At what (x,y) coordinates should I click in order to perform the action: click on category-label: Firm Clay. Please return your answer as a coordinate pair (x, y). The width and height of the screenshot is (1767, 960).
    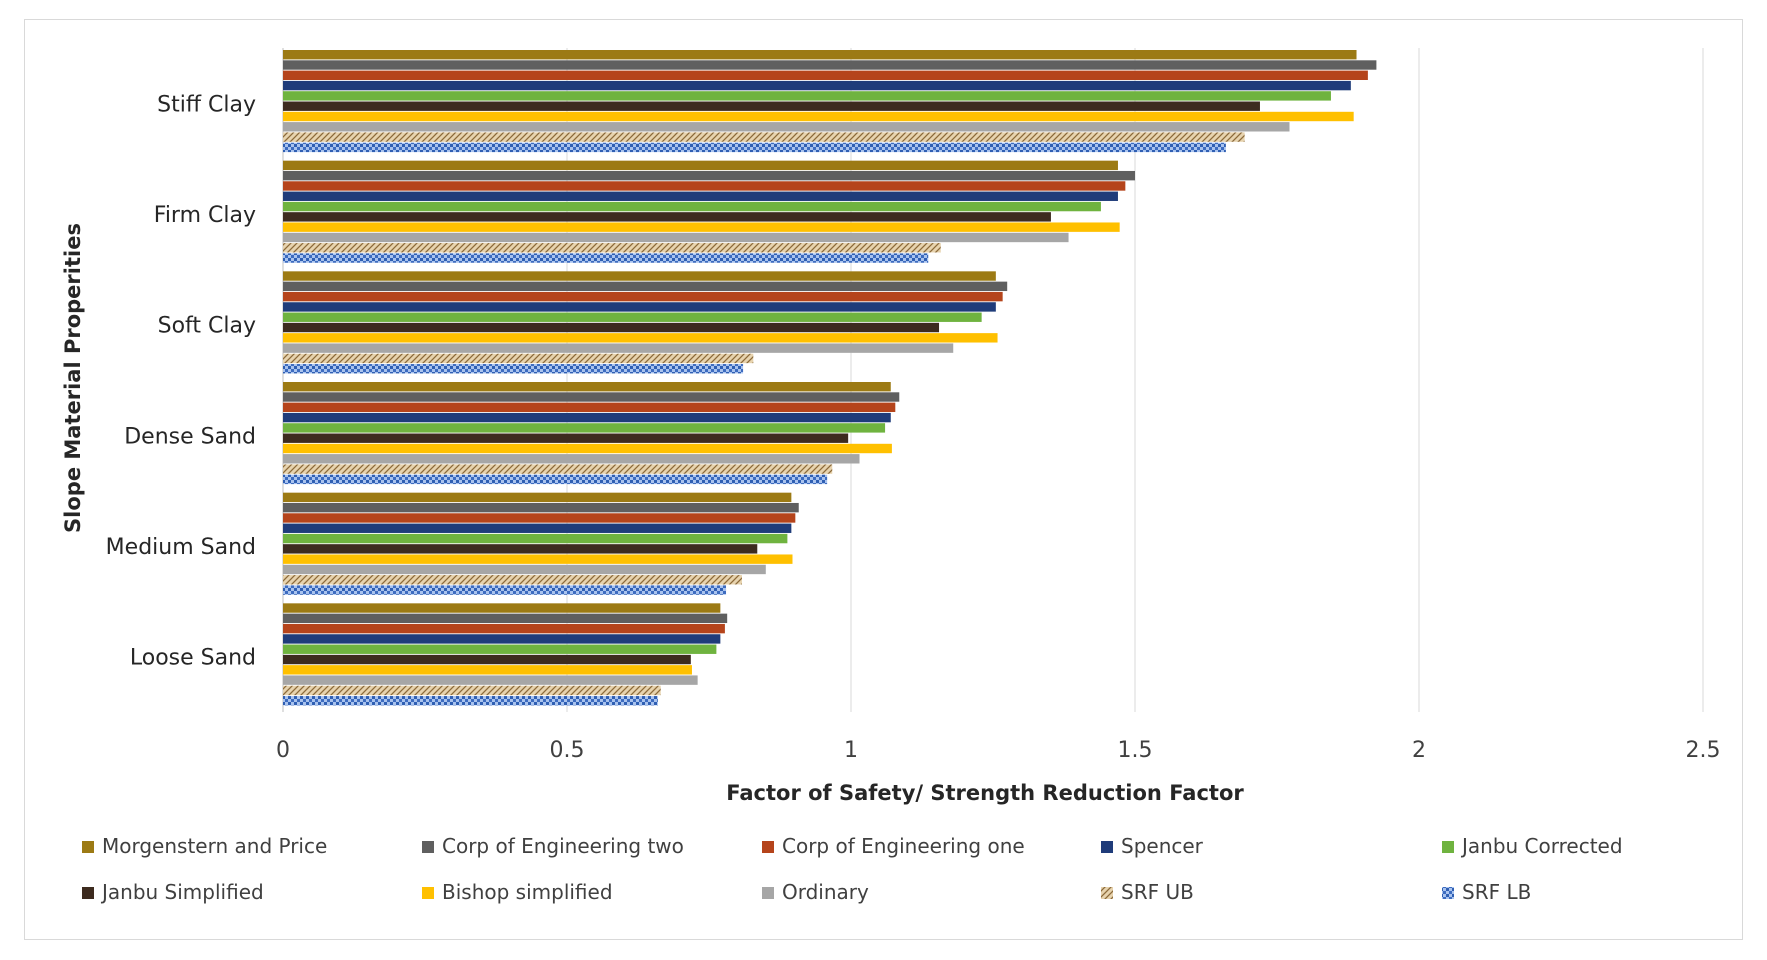
    Looking at the image, I should click on (205, 215).